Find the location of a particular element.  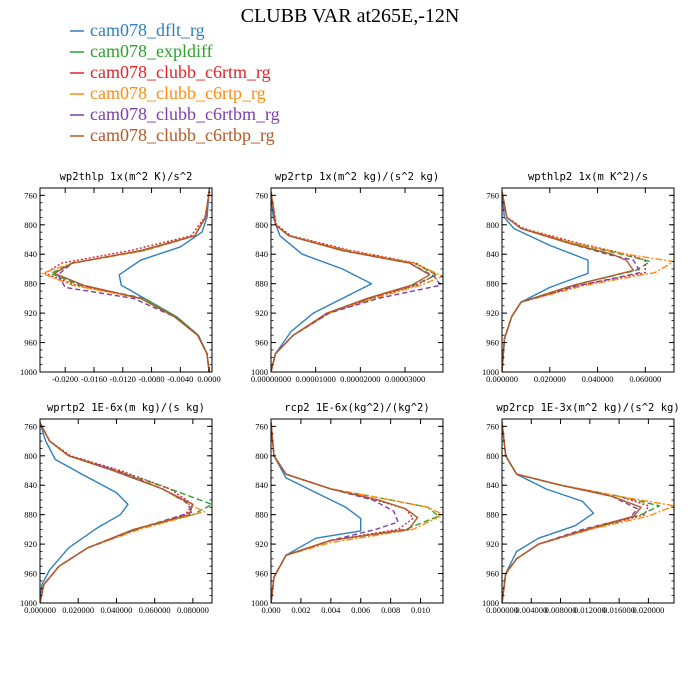

x-tick-label: 0.008000 is located at coordinates (561, 610).